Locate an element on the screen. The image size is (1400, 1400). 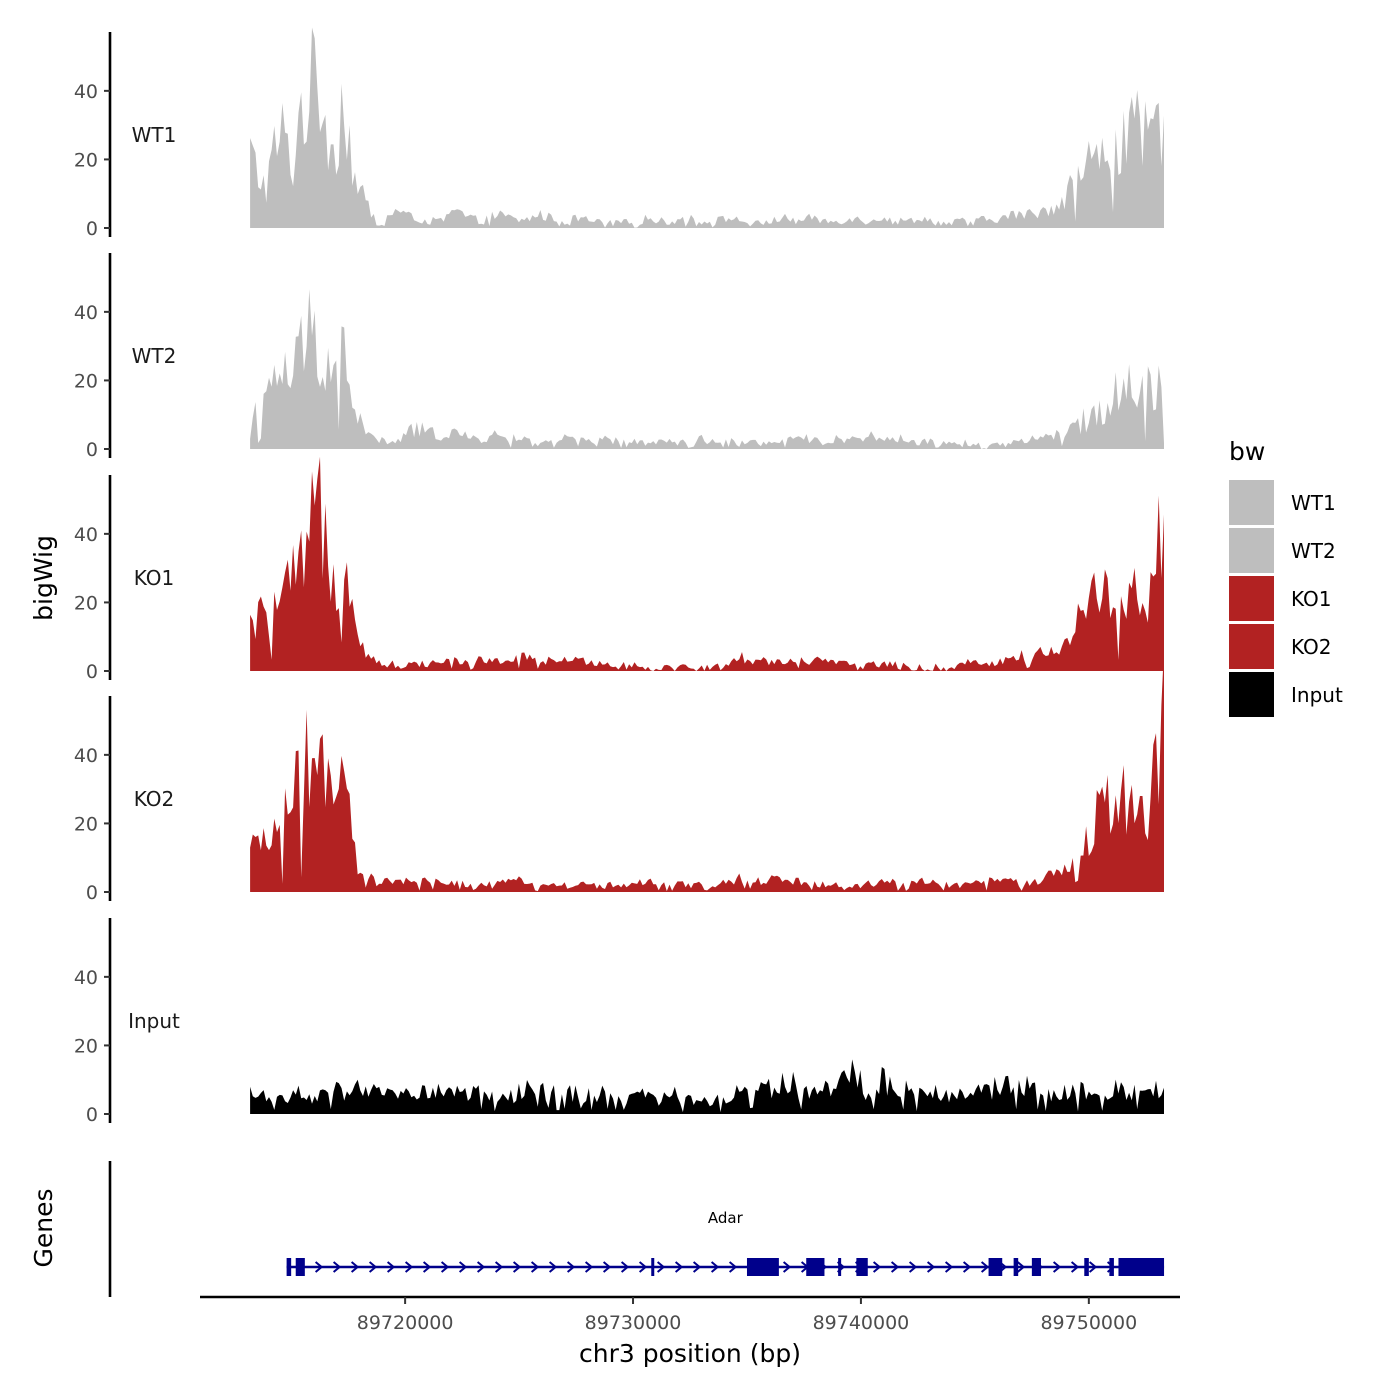
track-label: WT1 is located at coordinates (154, 135).